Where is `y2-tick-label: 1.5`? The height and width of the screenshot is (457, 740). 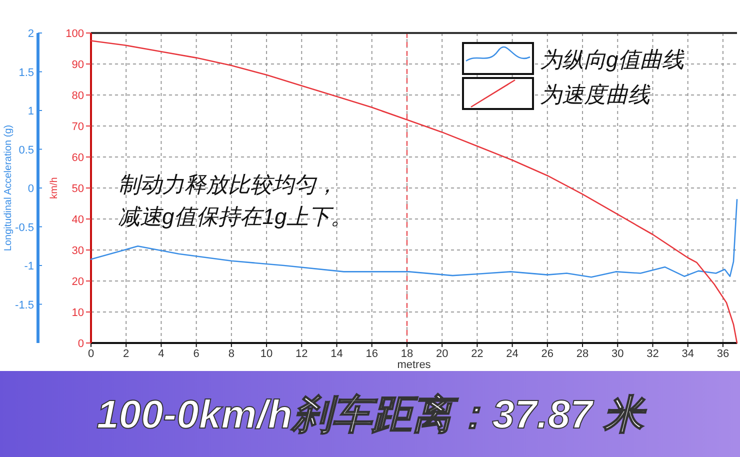
y2-tick-label: 1.5 is located at coordinates (26, 72).